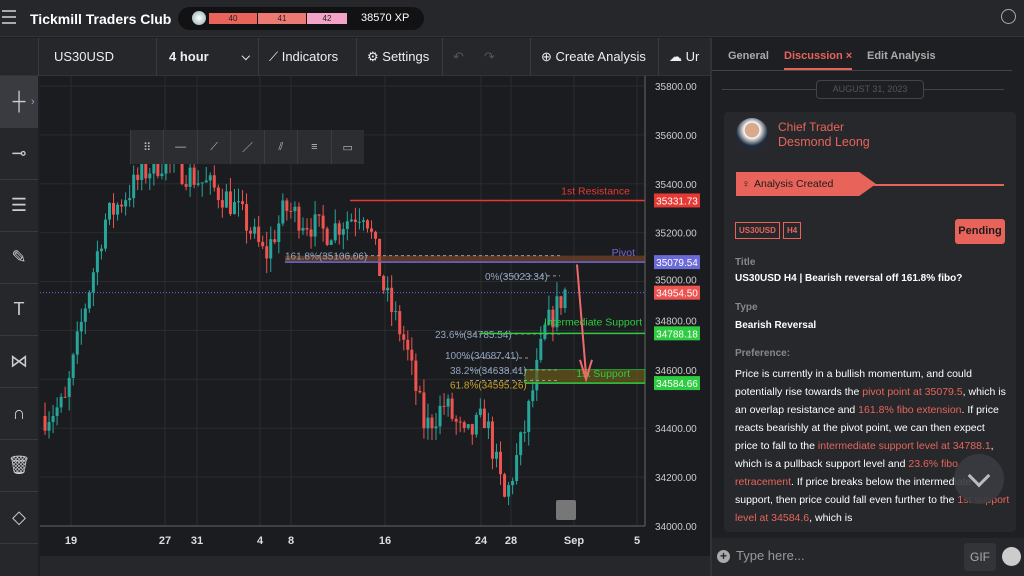  I want to click on pivot-zone, so click(465, 259).